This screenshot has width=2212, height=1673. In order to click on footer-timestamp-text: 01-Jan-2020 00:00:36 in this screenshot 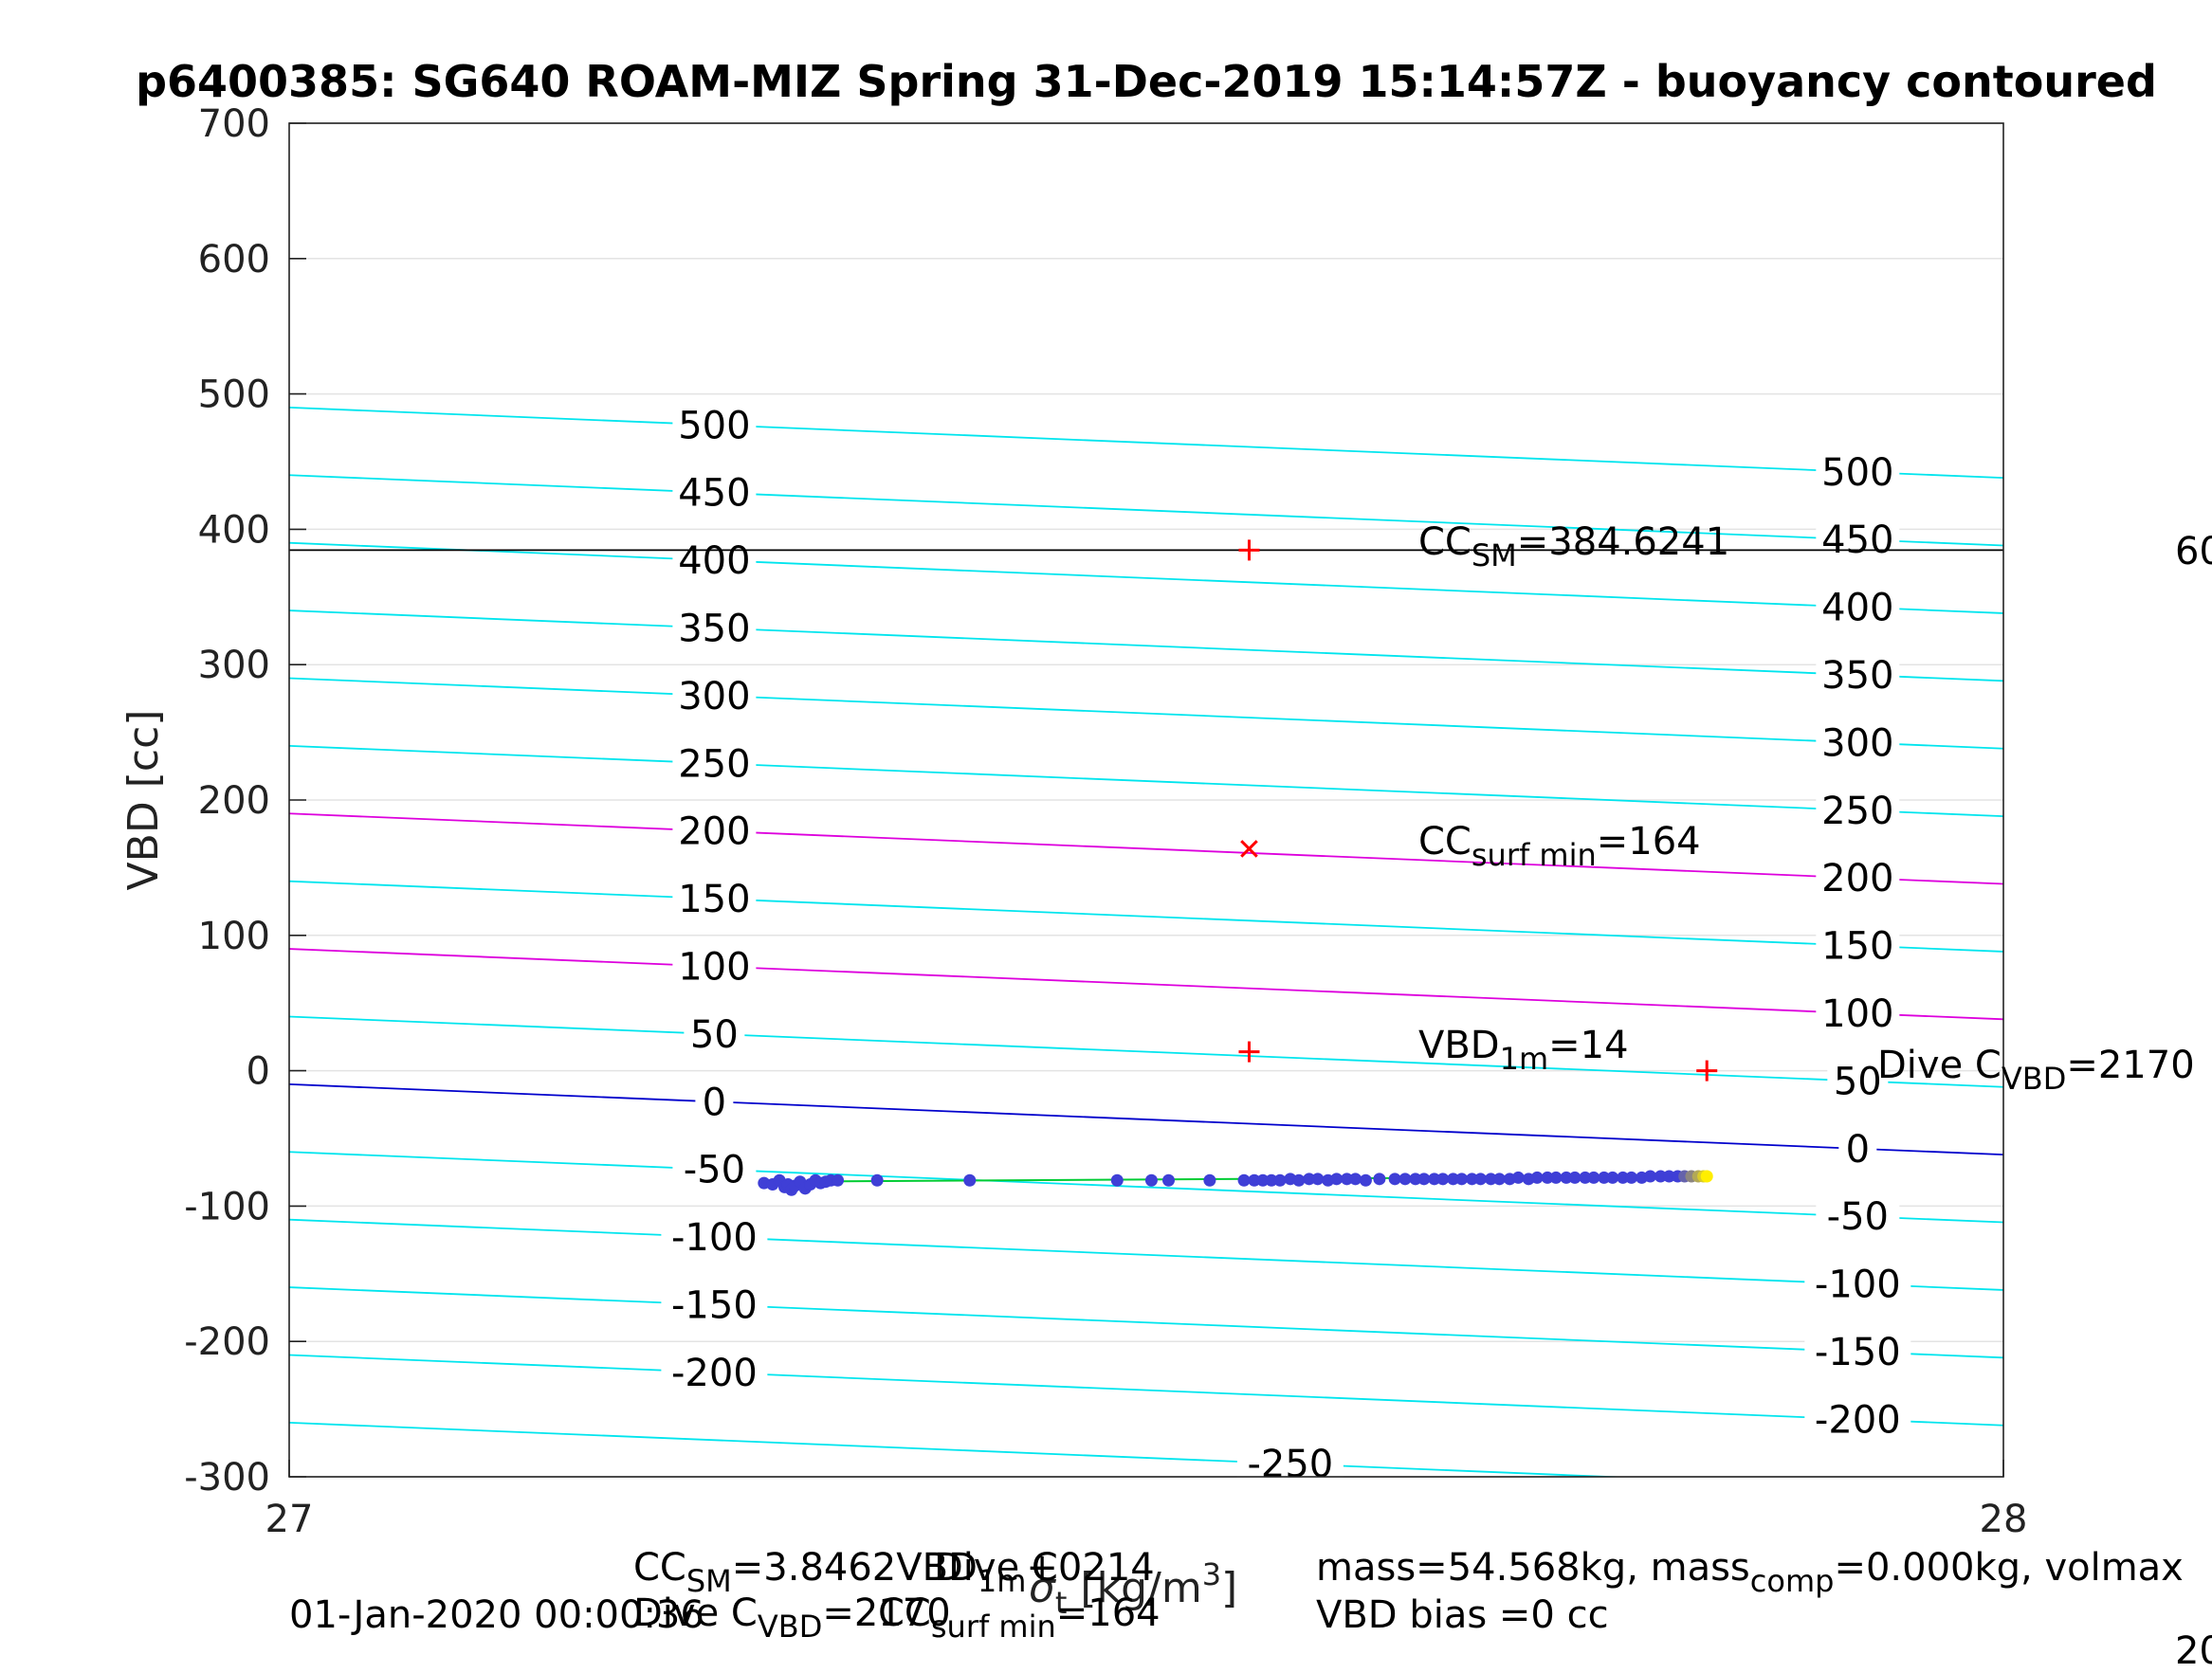, I will do `click(496, 1615)`.